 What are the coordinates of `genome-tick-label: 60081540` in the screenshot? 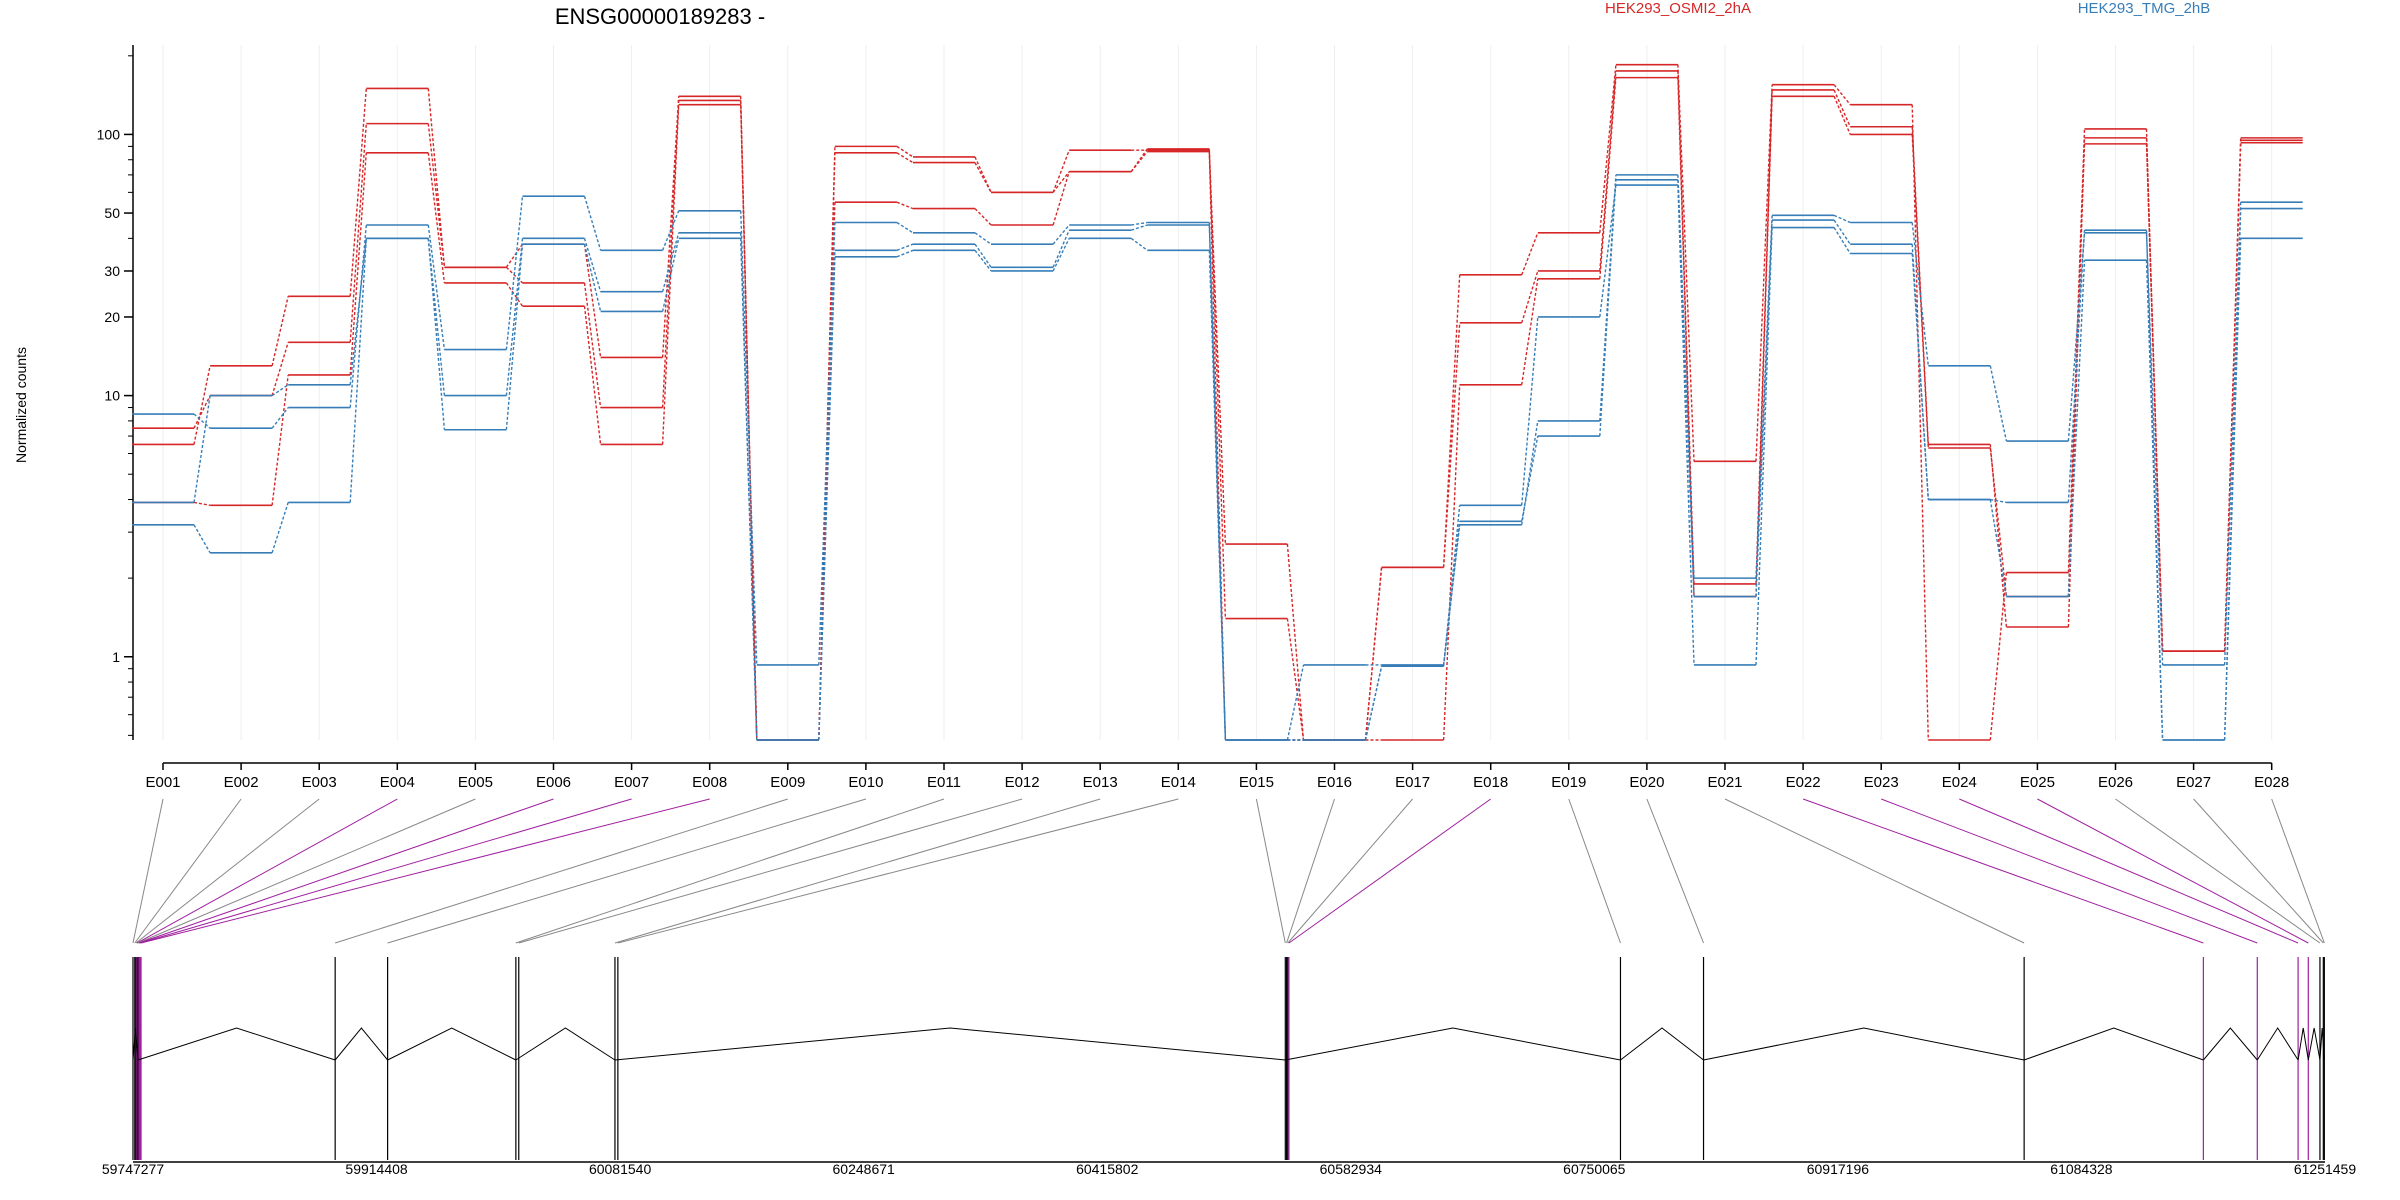 It's located at (620, 1169).